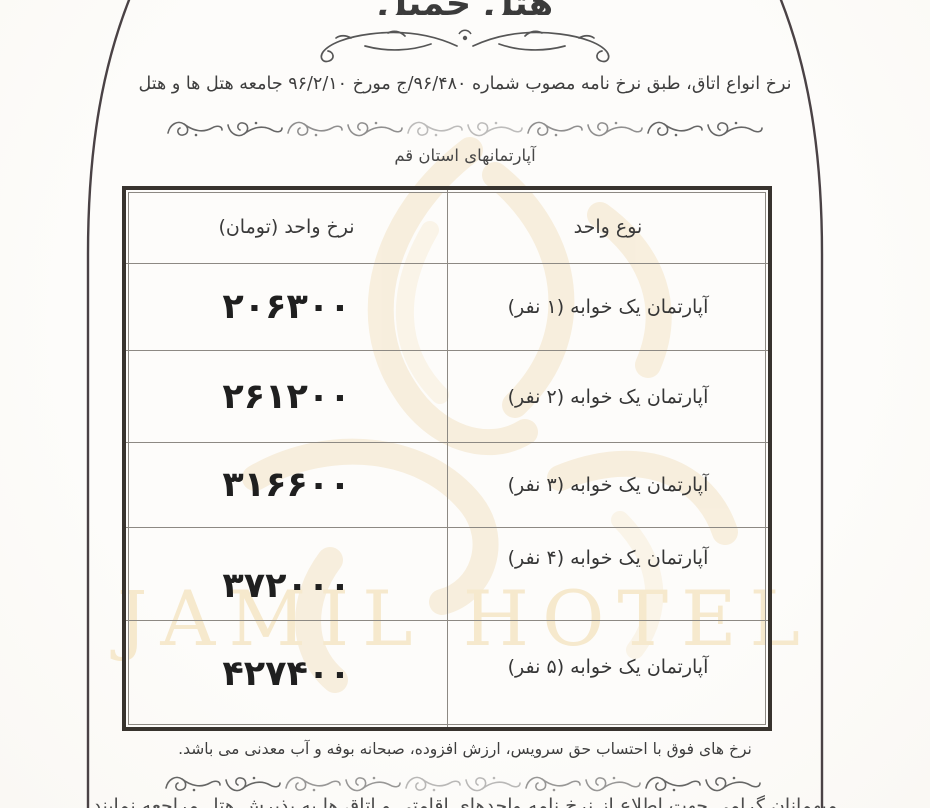 This screenshot has width=930, height=808. I want to click on hotel-name-watermark: JAMIL HOTEL, so click(465, 618).